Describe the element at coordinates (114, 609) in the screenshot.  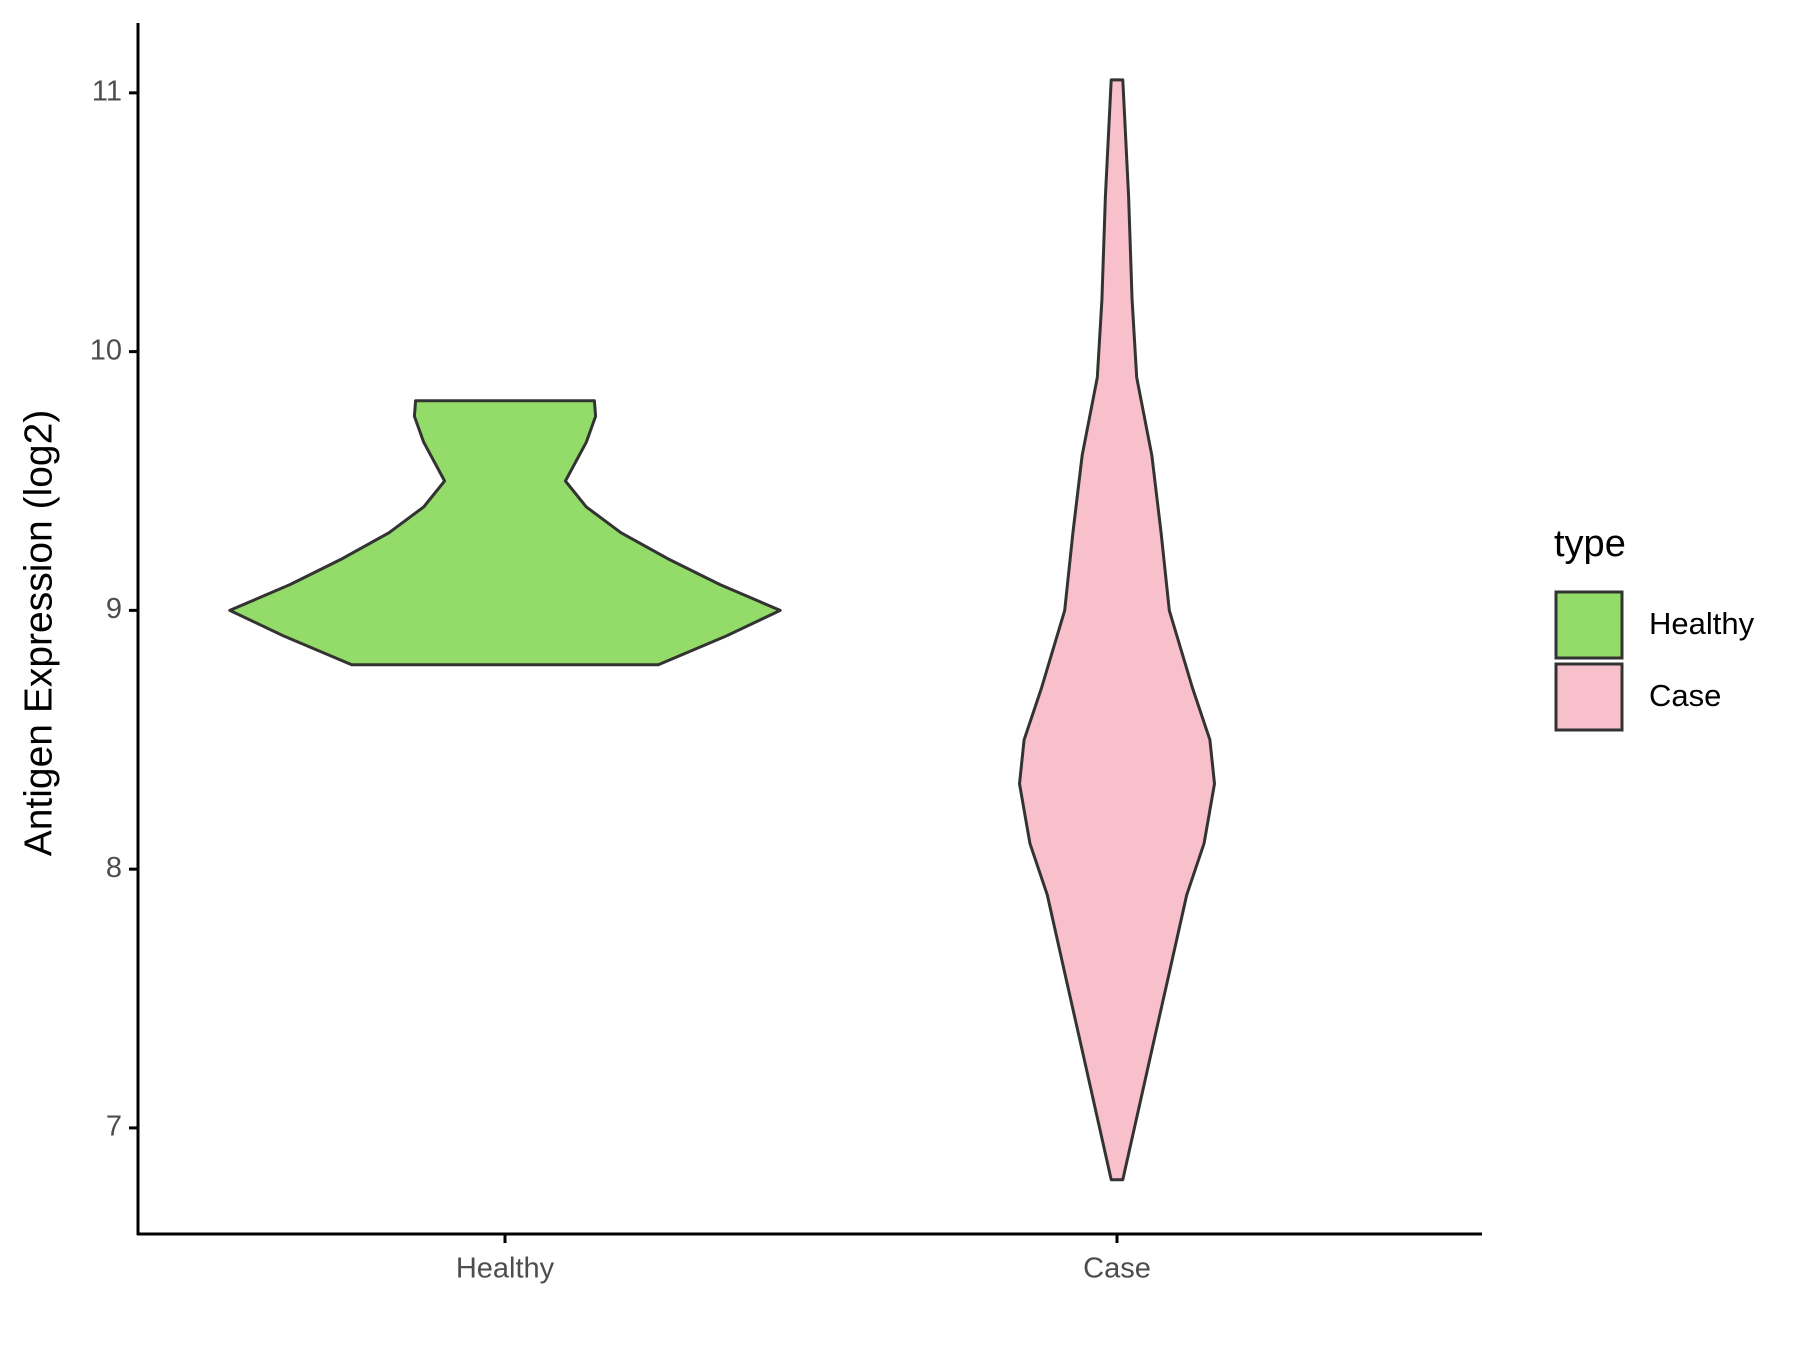
I see `y-tick-label: 9` at that location.